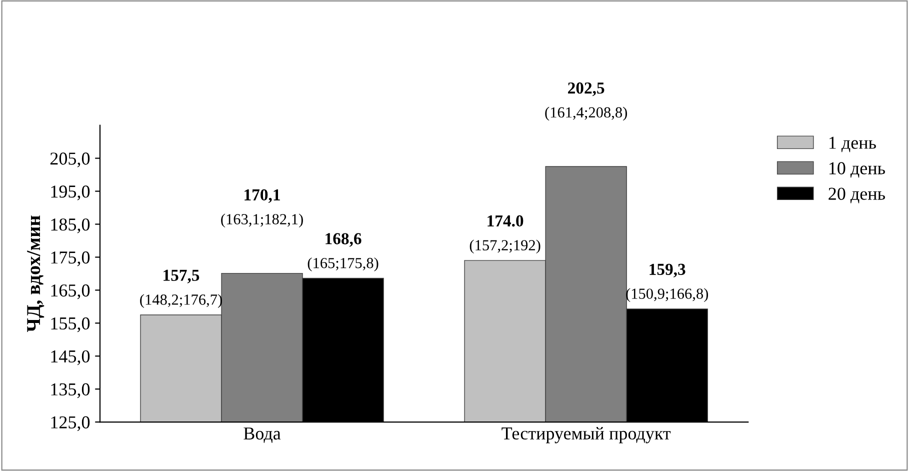 The image size is (909, 471). What do you see at coordinates (852, 144) in the screenshot?
I see `legend-label: 1 день` at bounding box center [852, 144].